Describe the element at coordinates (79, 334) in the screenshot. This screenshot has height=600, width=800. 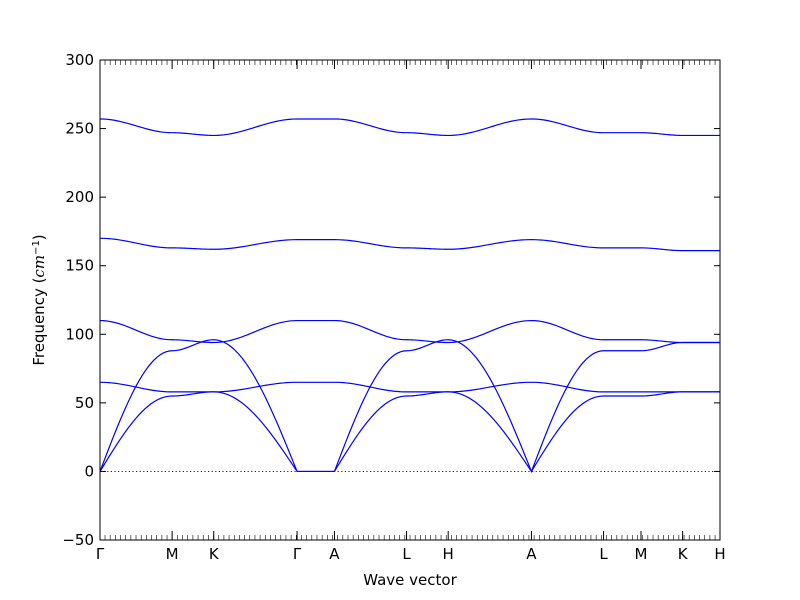
I see `y-tick-label: 100` at that location.